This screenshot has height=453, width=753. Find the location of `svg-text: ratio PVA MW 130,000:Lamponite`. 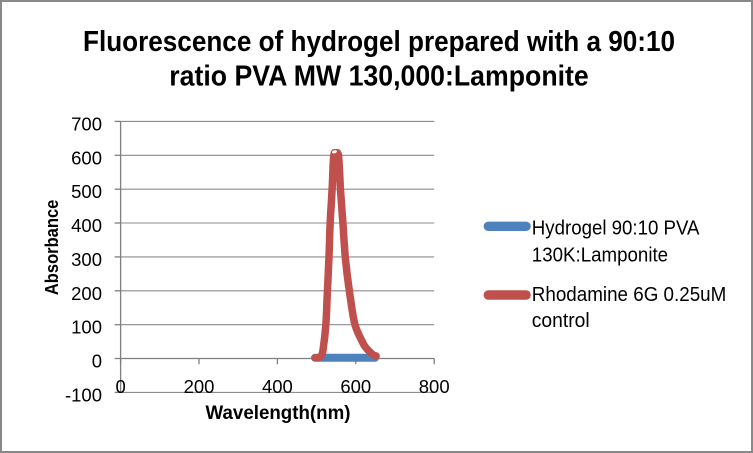

svg-text: ratio PVA MW 130,000:Lamponite is located at coordinates (379, 77).